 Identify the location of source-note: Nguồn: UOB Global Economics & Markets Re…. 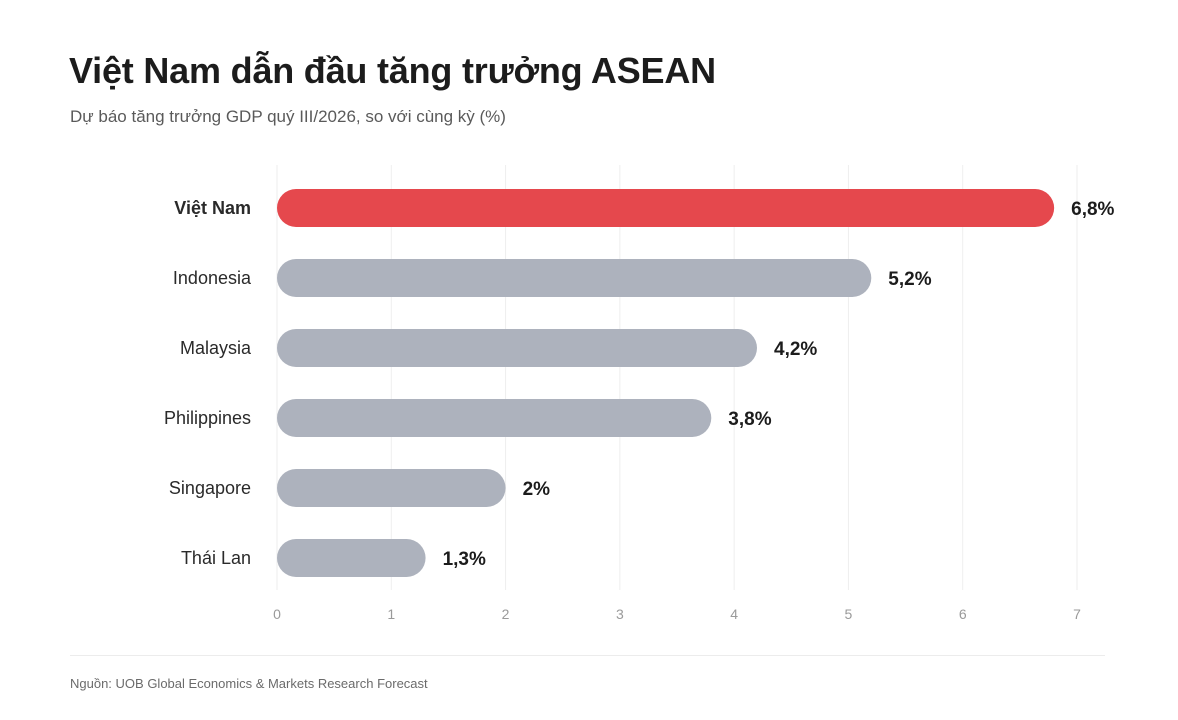
(249, 683).